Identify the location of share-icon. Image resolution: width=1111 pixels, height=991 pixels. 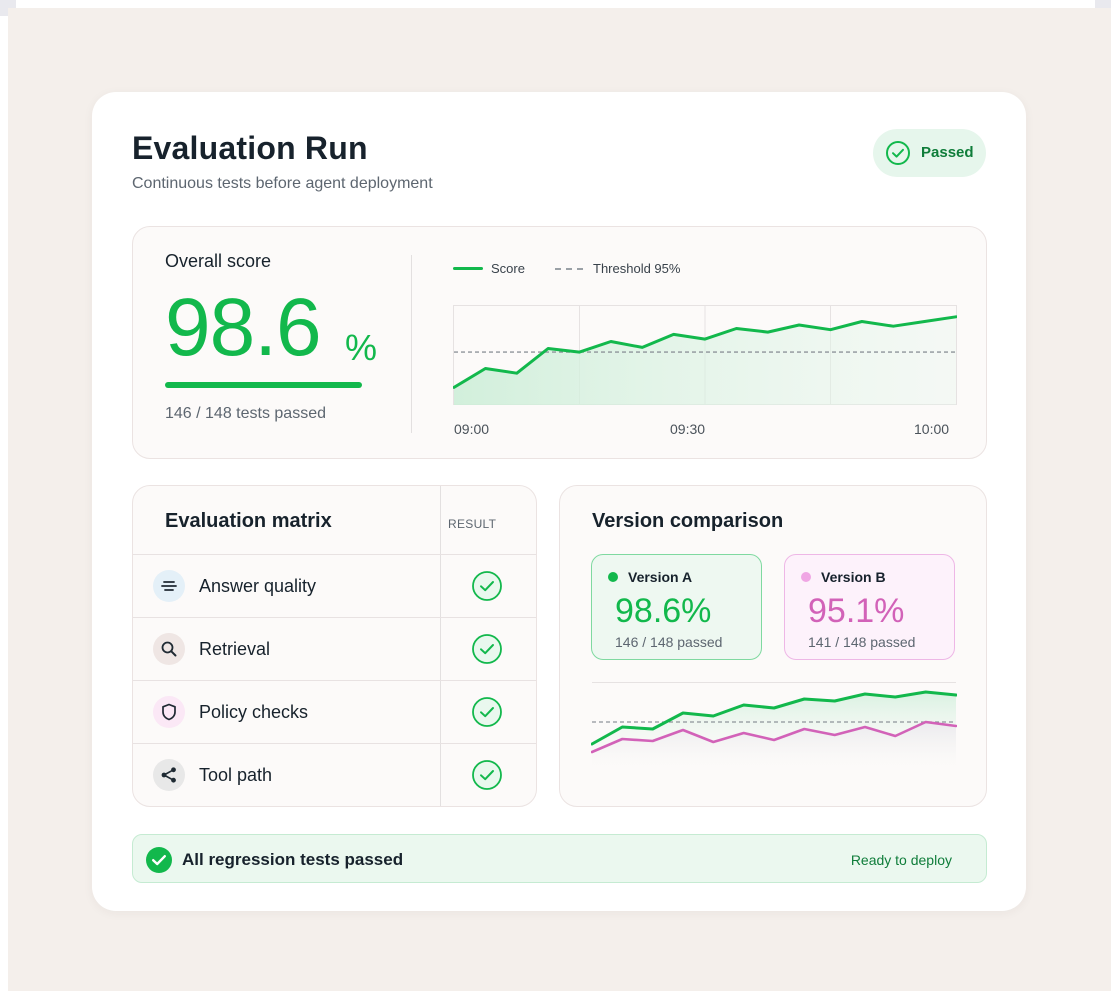
(169, 775).